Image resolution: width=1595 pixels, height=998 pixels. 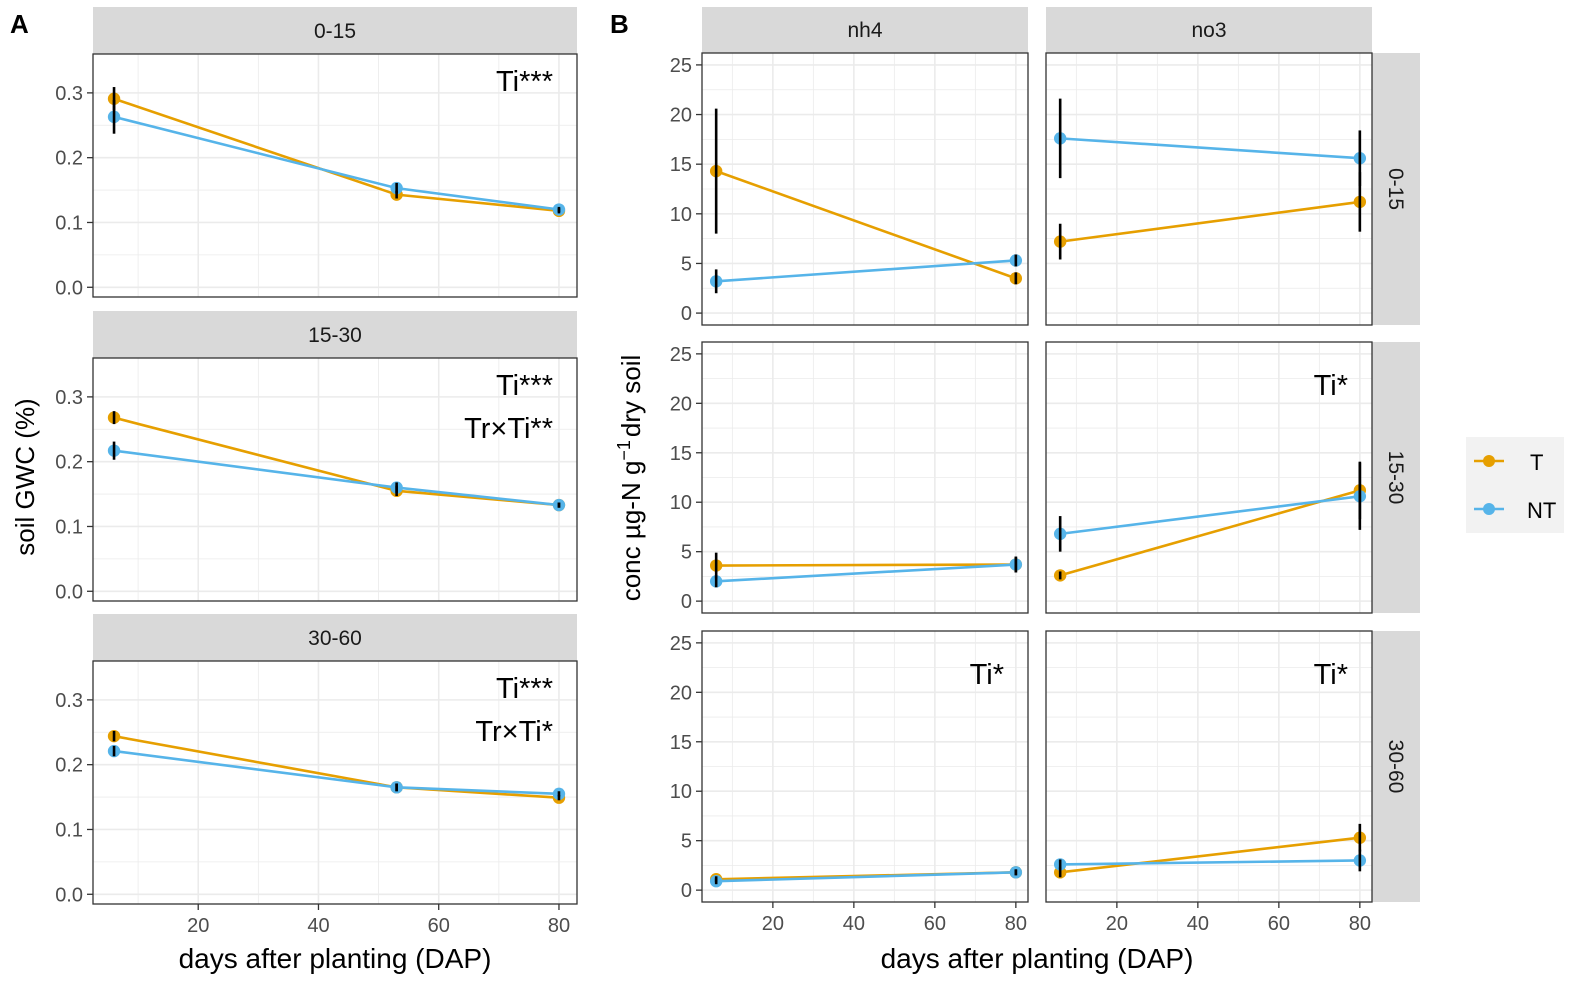 I want to click on panel-a-facet-2-x-tick-label: 20, so click(x=198, y=926).